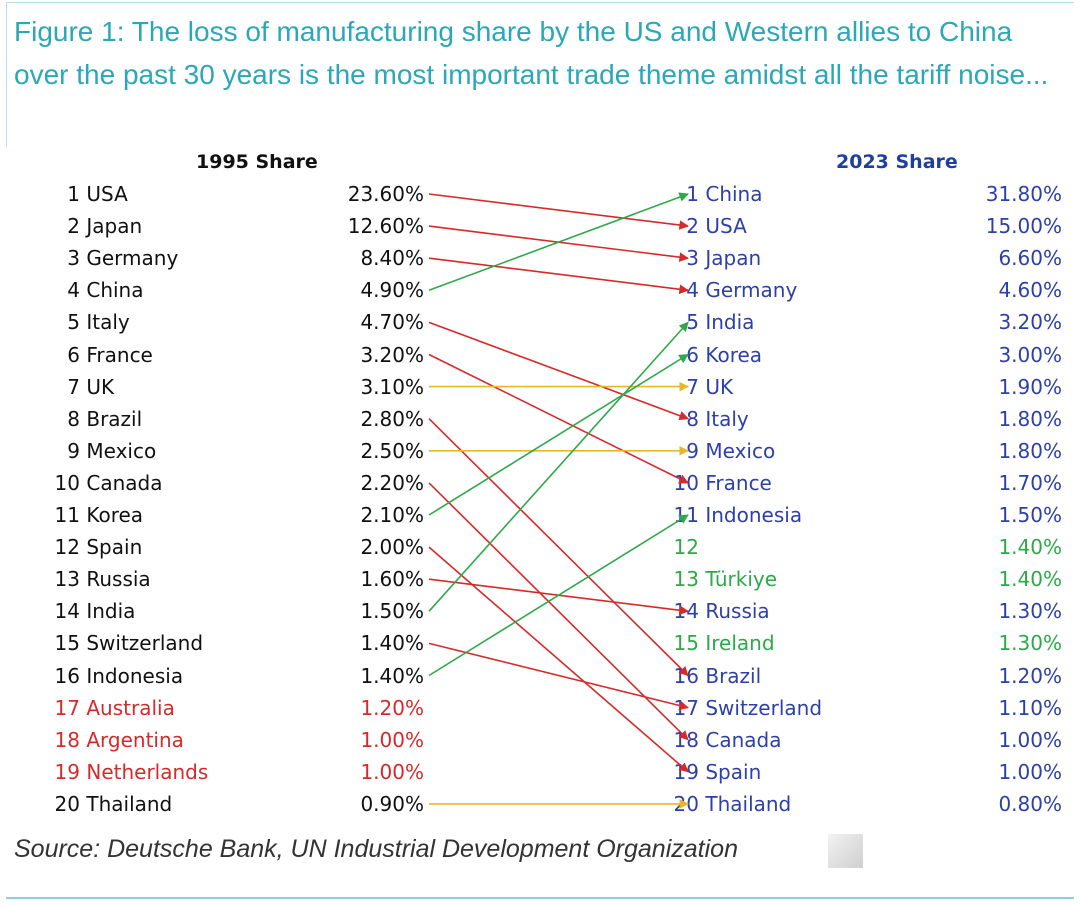 The image size is (1080, 906). I want to click on left-rank: 16, so click(67, 675).